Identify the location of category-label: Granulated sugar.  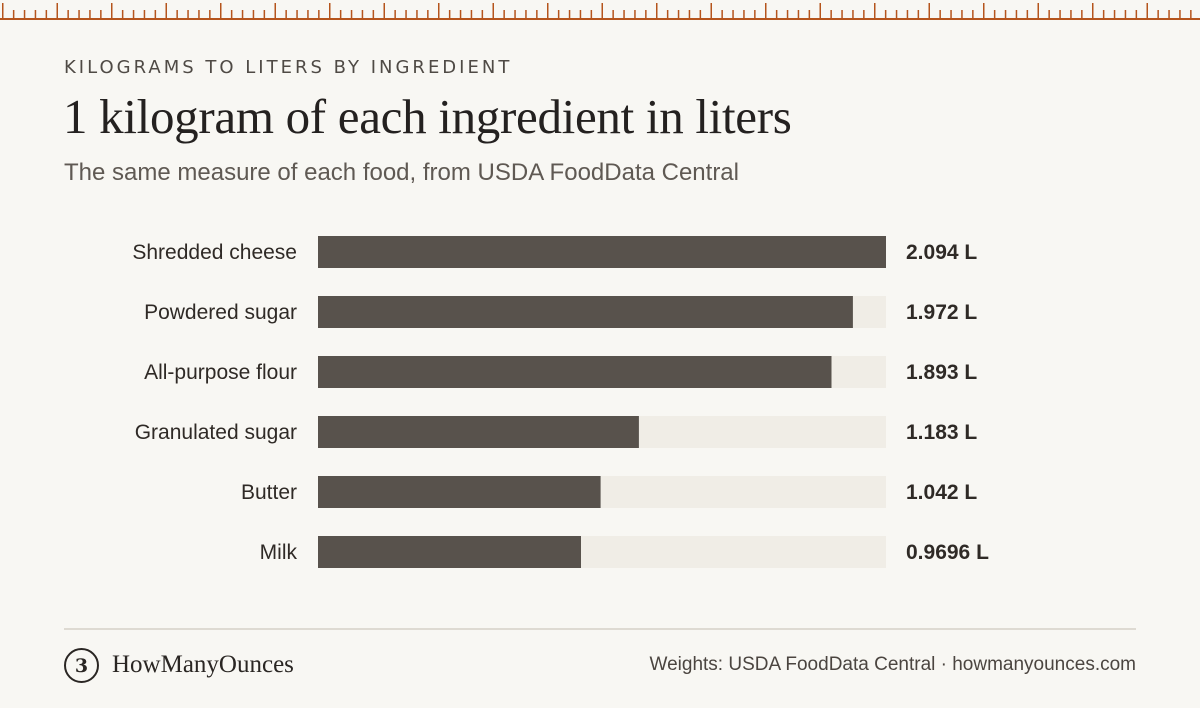
(216, 432).